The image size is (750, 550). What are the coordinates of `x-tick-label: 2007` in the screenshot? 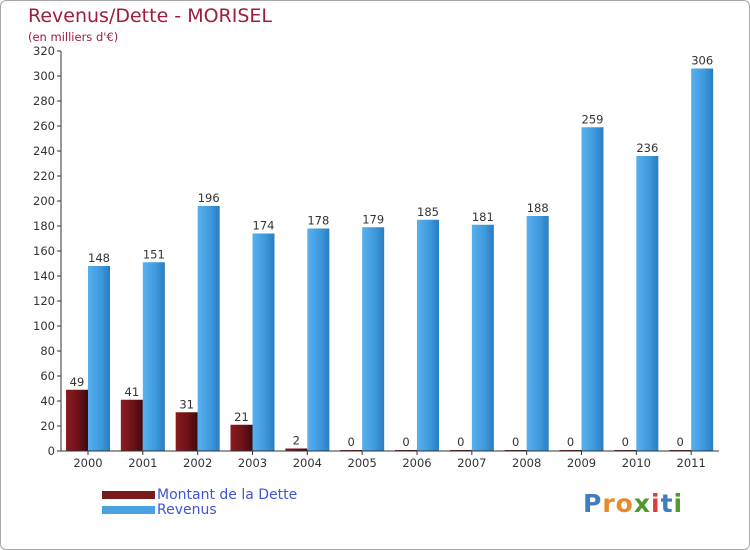 It's located at (471, 463).